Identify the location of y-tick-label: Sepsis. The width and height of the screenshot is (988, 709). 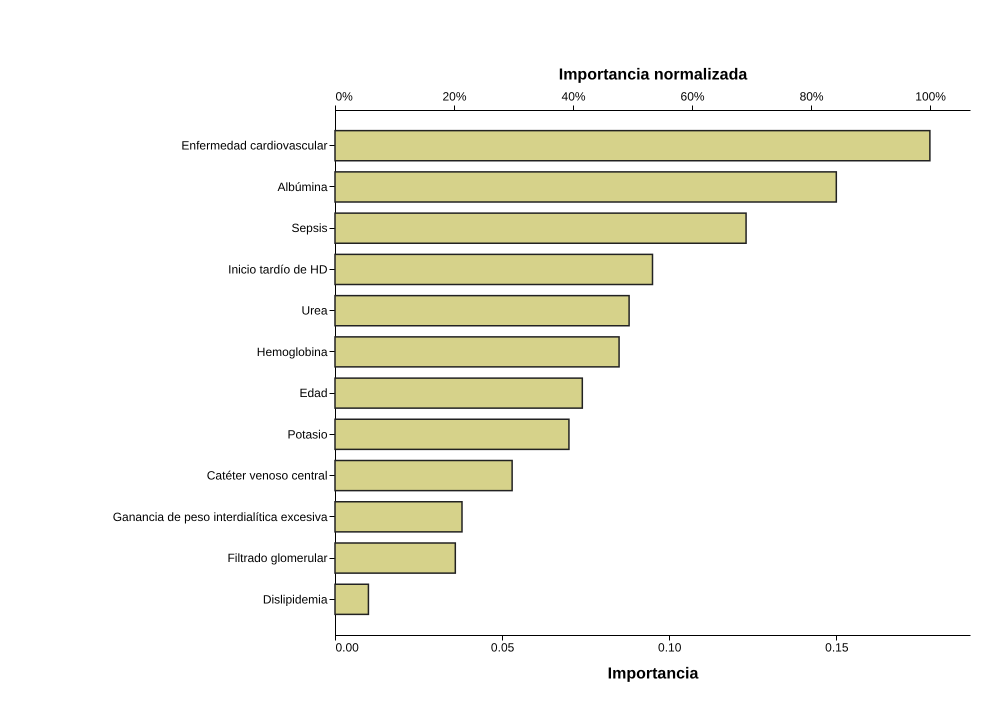
(309, 228).